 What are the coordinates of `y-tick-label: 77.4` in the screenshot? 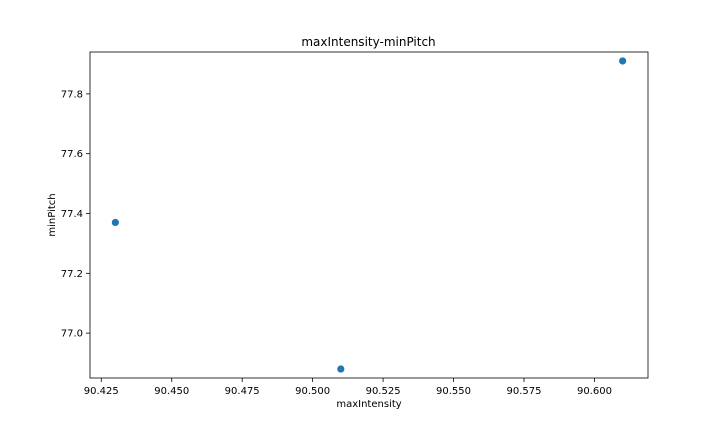 It's located at (72, 214).